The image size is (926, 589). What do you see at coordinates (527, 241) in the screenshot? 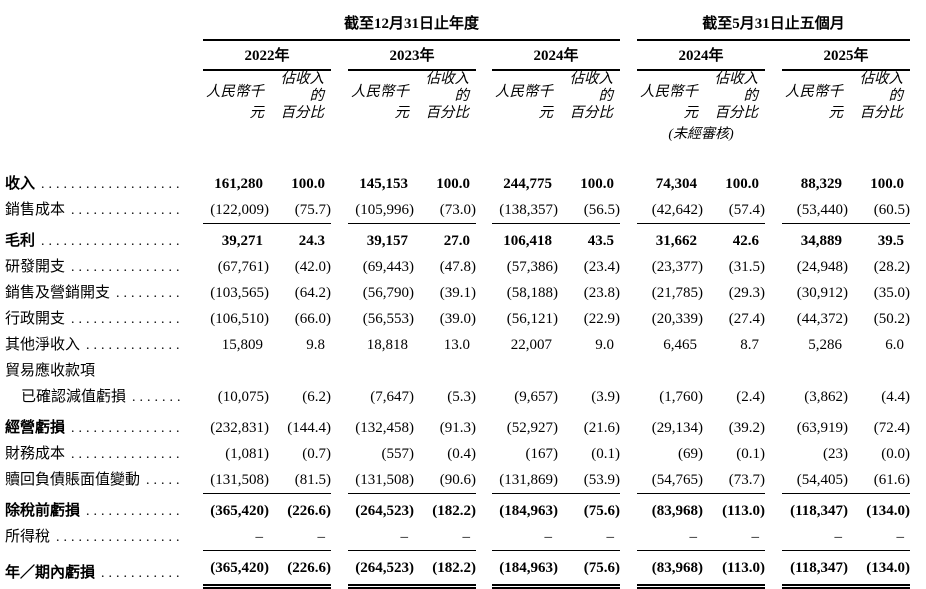
I see `amount-cell: 106,418` at bounding box center [527, 241].